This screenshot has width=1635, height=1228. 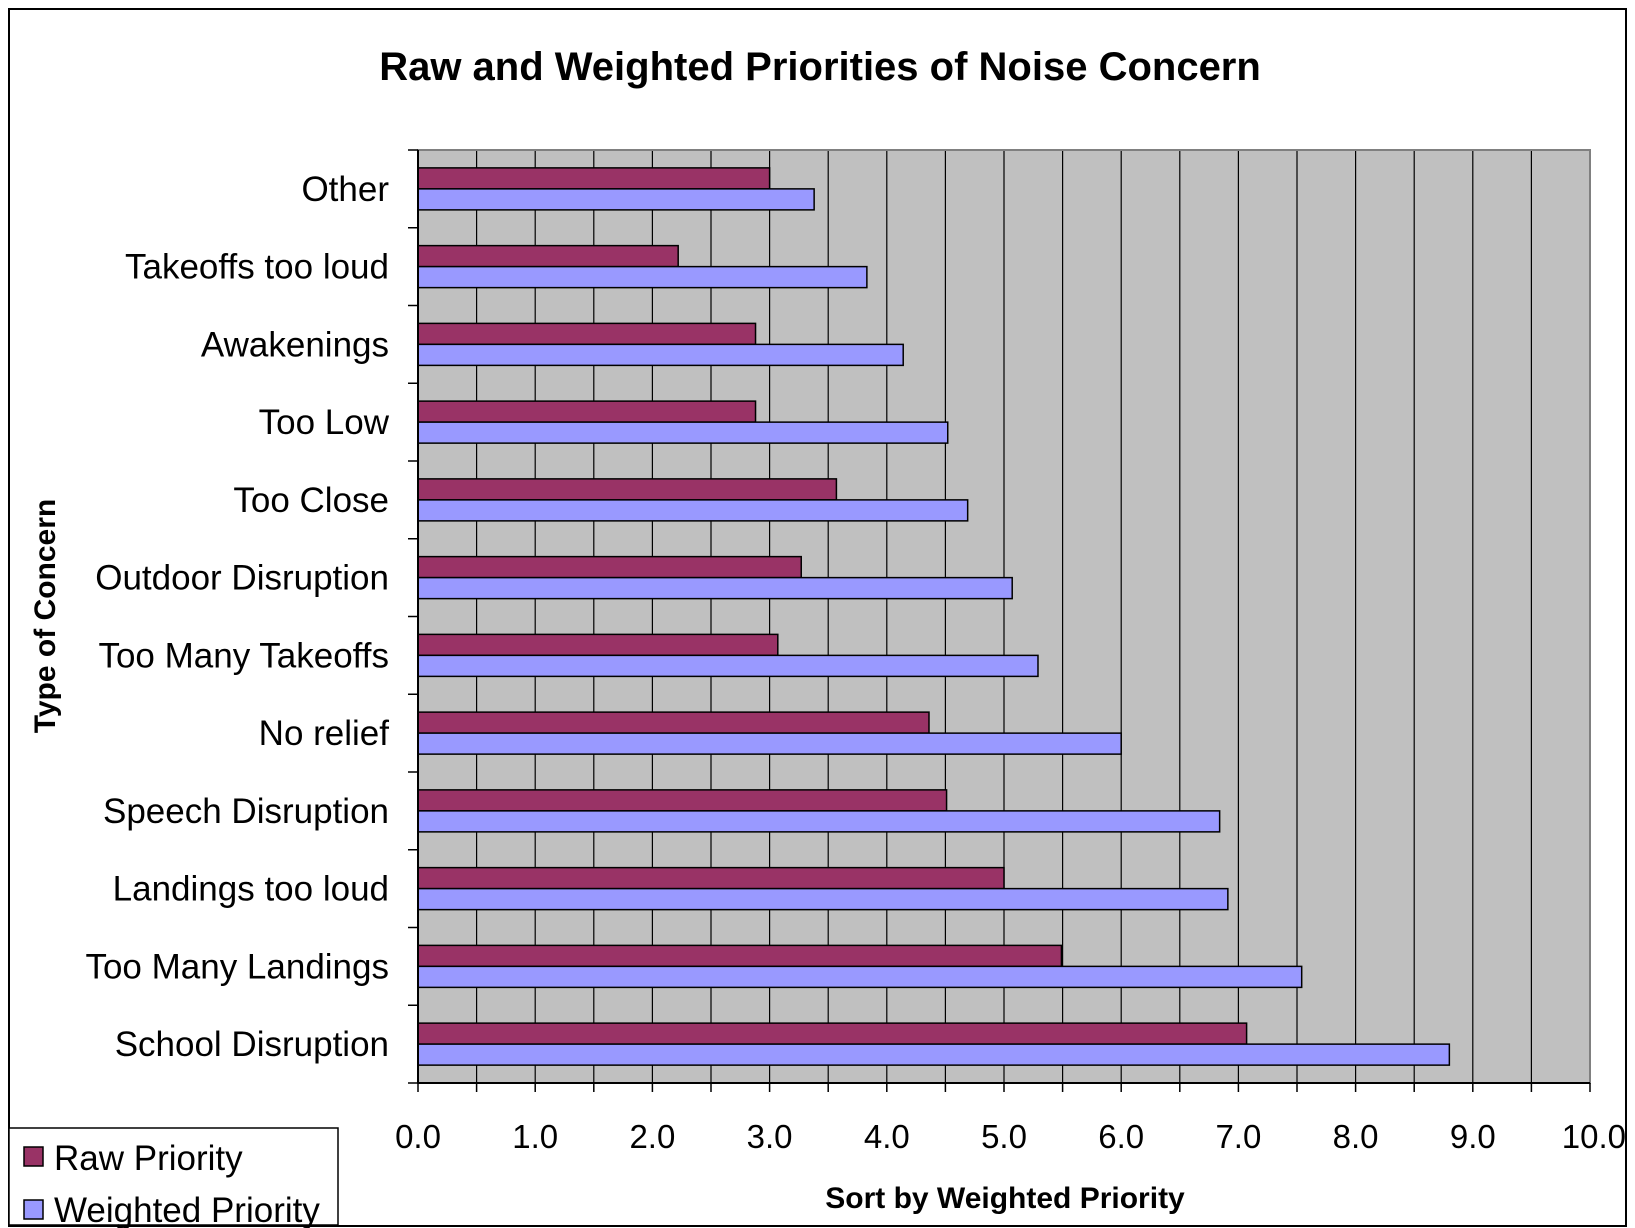 What do you see at coordinates (252, 1044) in the screenshot?
I see `category-label: School Disruption` at bounding box center [252, 1044].